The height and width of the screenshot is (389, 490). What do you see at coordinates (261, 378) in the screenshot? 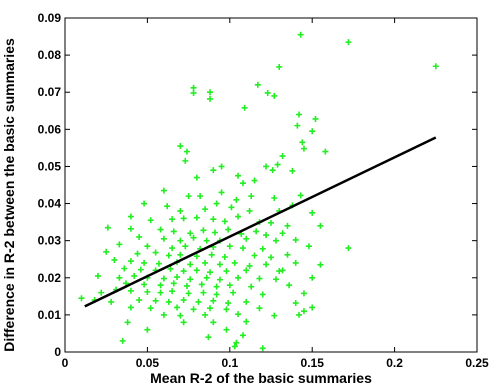
I see `x-axis-label: Mean R-2 of the basic summaries` at bounding box center [261, 378].